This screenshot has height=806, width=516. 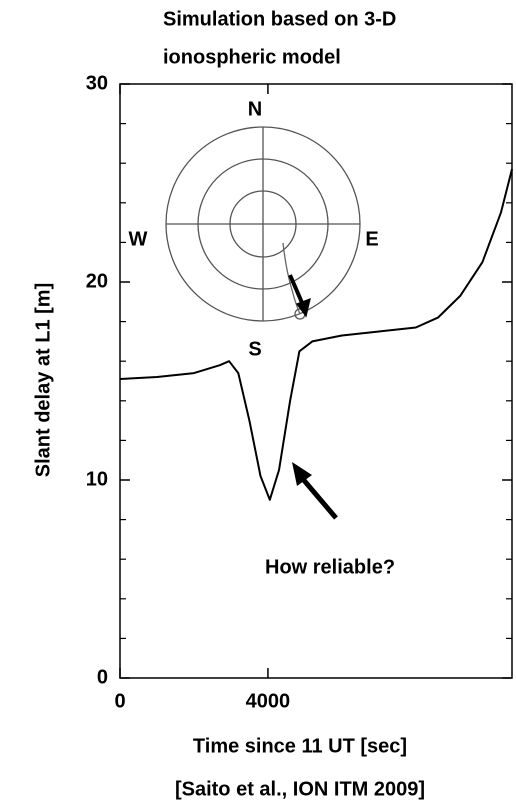 What do you see at coordinates (119, 701) in the screenshot?
I see `x-tick-label: 0` at bounding box center [119, 701].